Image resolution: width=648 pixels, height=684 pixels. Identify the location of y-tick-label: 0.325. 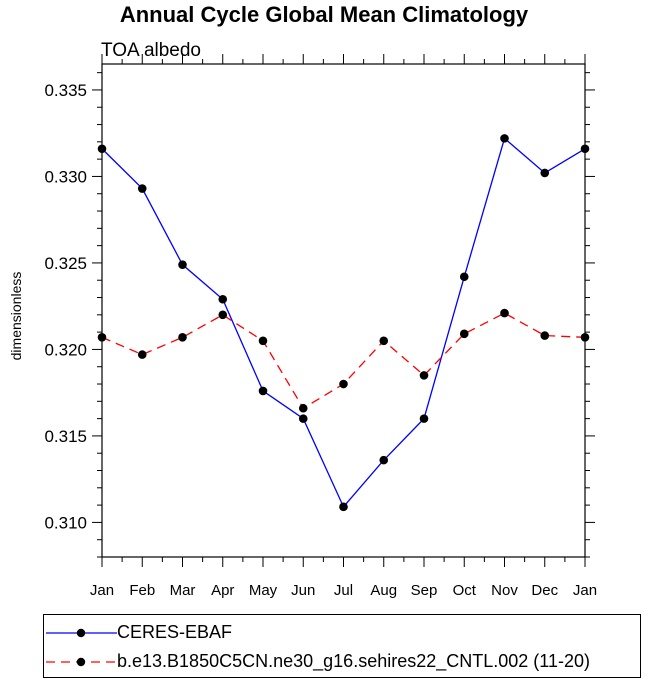
(65, 263).